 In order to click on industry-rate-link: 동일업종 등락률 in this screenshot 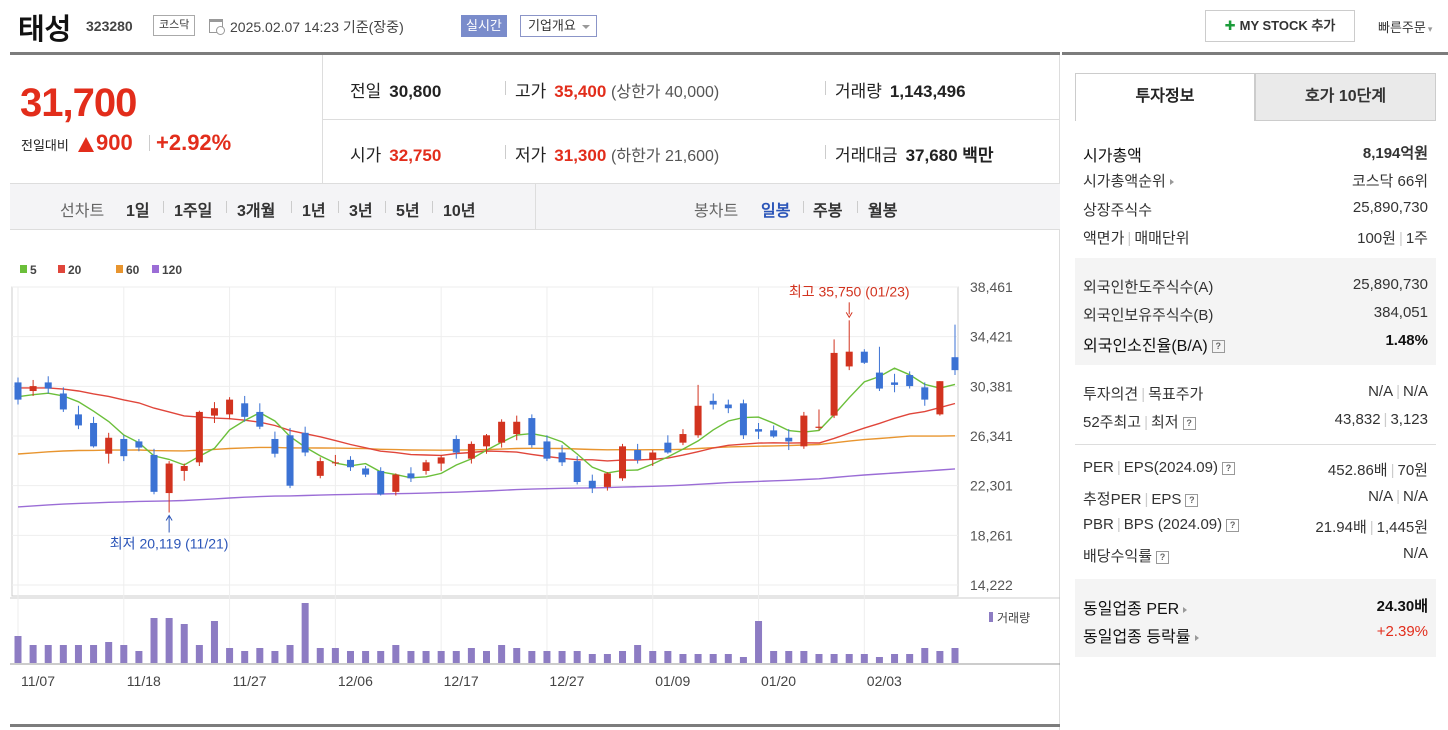, I will do `click(1141, 635)`.